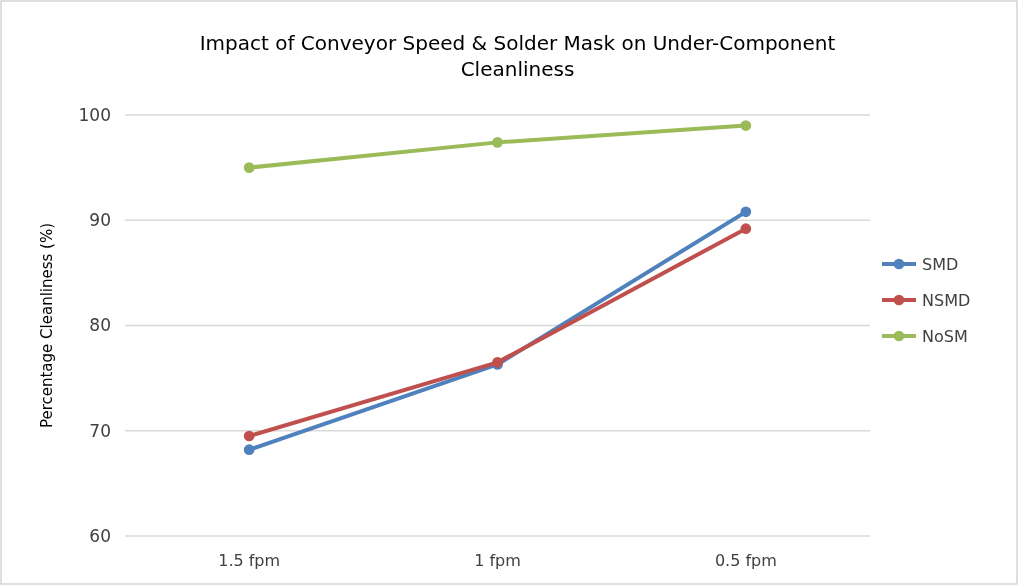  Describe the element at coordinates (940, 264) in the screenshot. I see `legend-label: SMD` at that location.